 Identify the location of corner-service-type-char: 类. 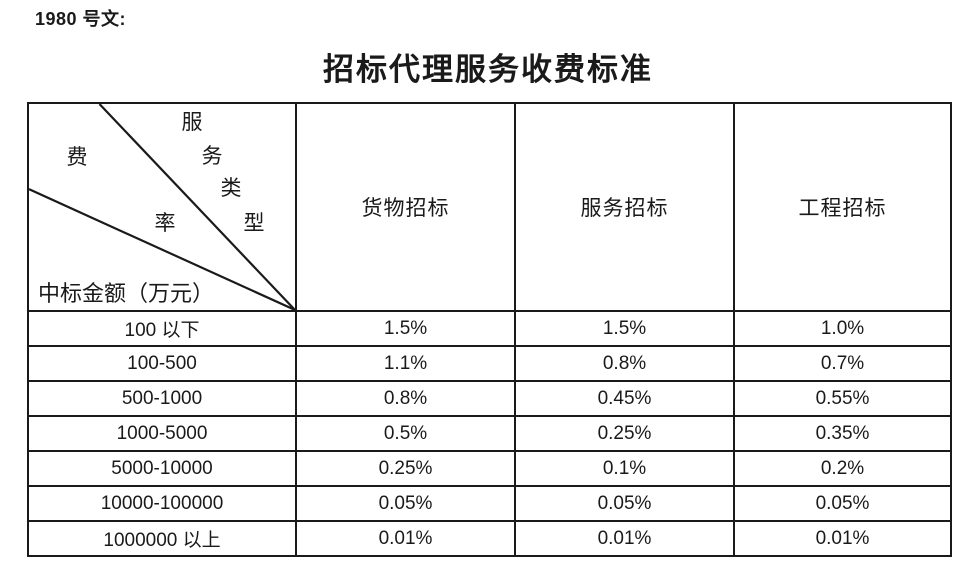
(231, 188).